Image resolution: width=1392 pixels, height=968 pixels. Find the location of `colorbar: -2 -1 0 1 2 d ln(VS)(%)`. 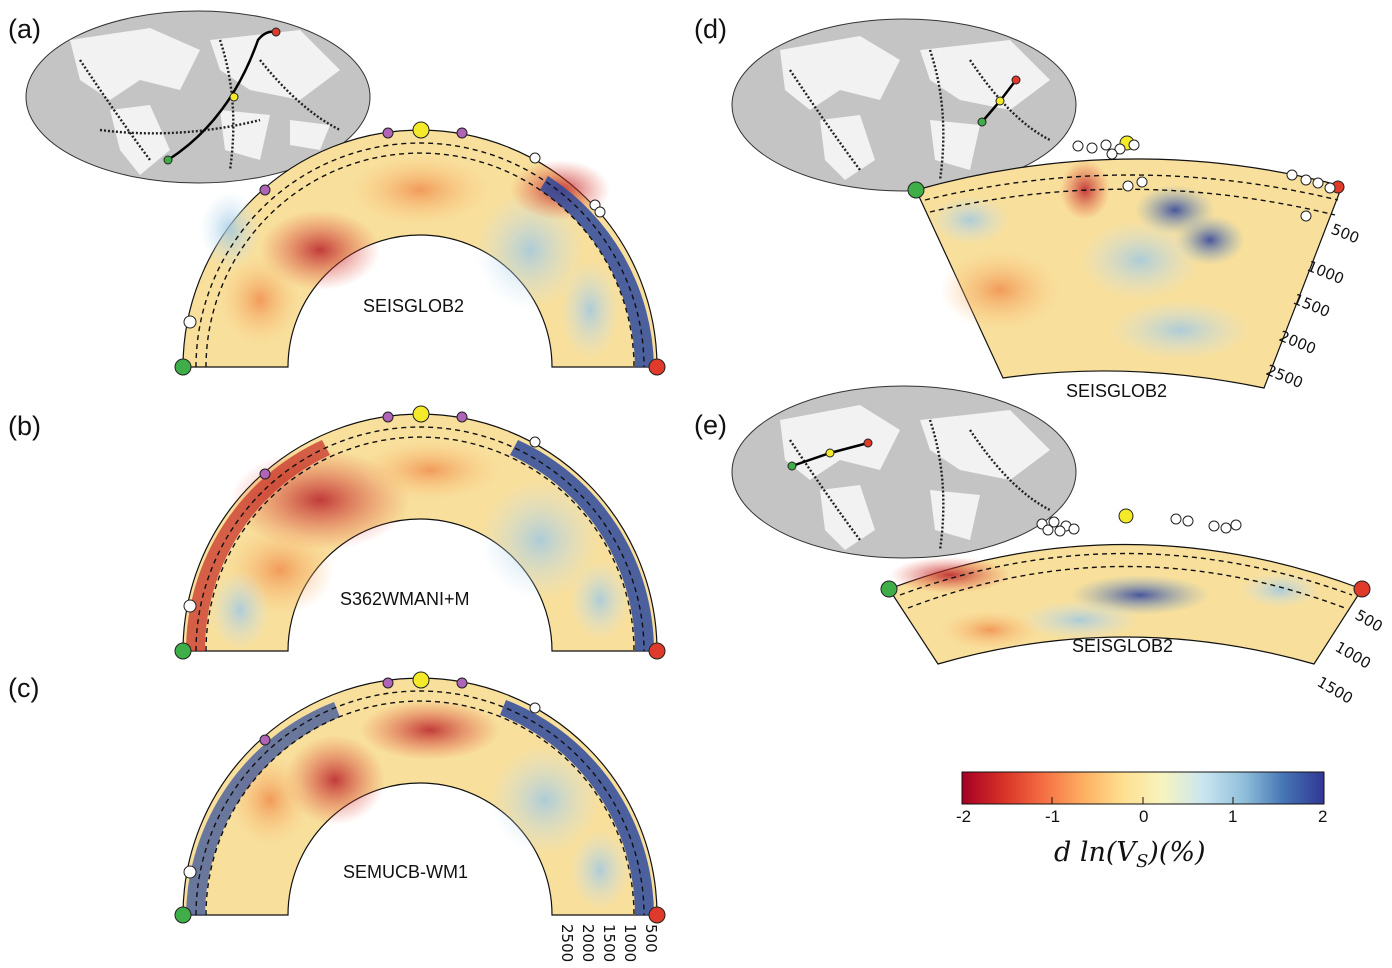

colorbar: -2 -1 0 1 2 d ln(VS)(%) is located at coordinates (1141, 821).